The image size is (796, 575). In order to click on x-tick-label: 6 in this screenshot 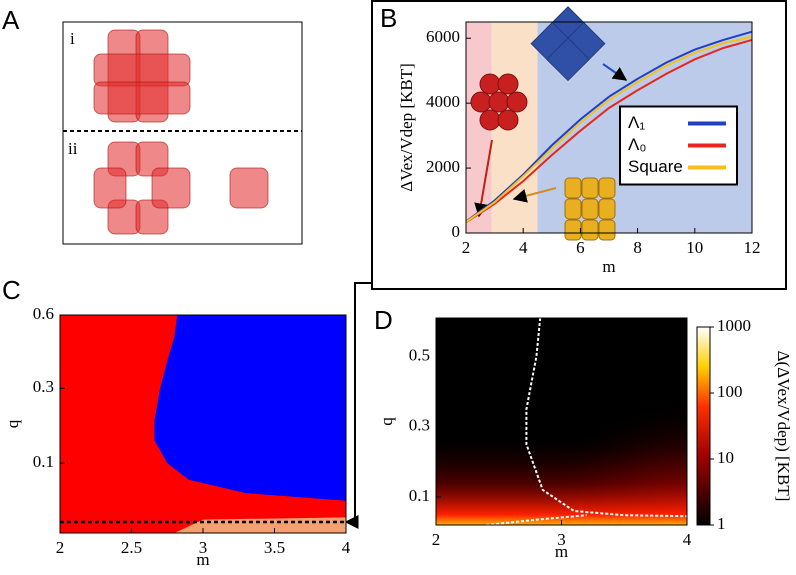, I will do `click(580, 247)`.